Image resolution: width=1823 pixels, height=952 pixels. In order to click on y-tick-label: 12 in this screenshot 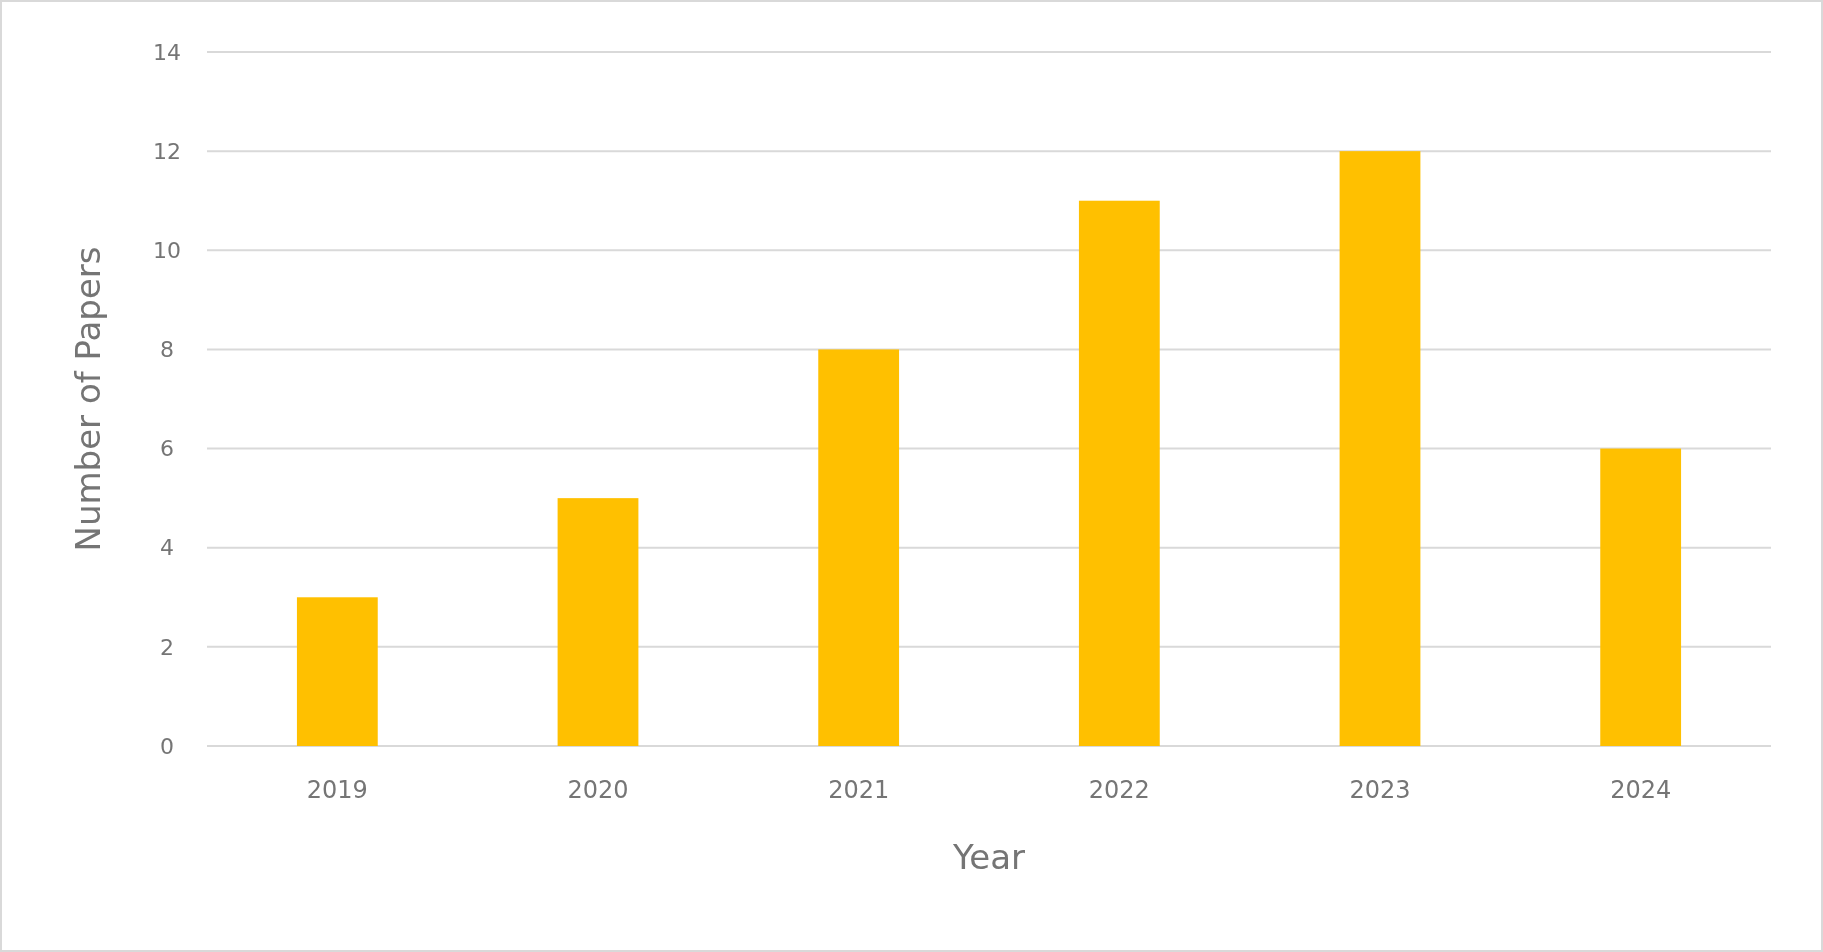, I will do `click(167, 151)`.